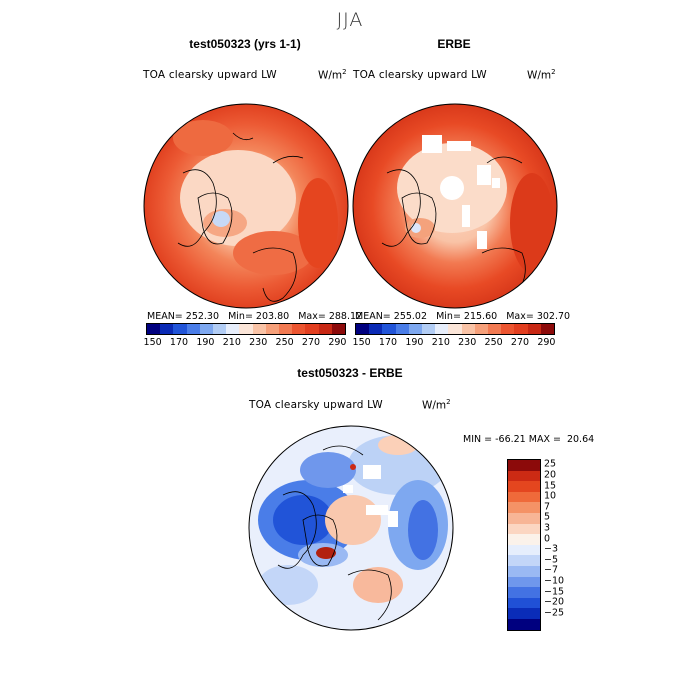  What do you see at coordinates (554, 591) in the screenshot?
I see `colorbar-tick-label: −15` at bounding box center [554, 591].